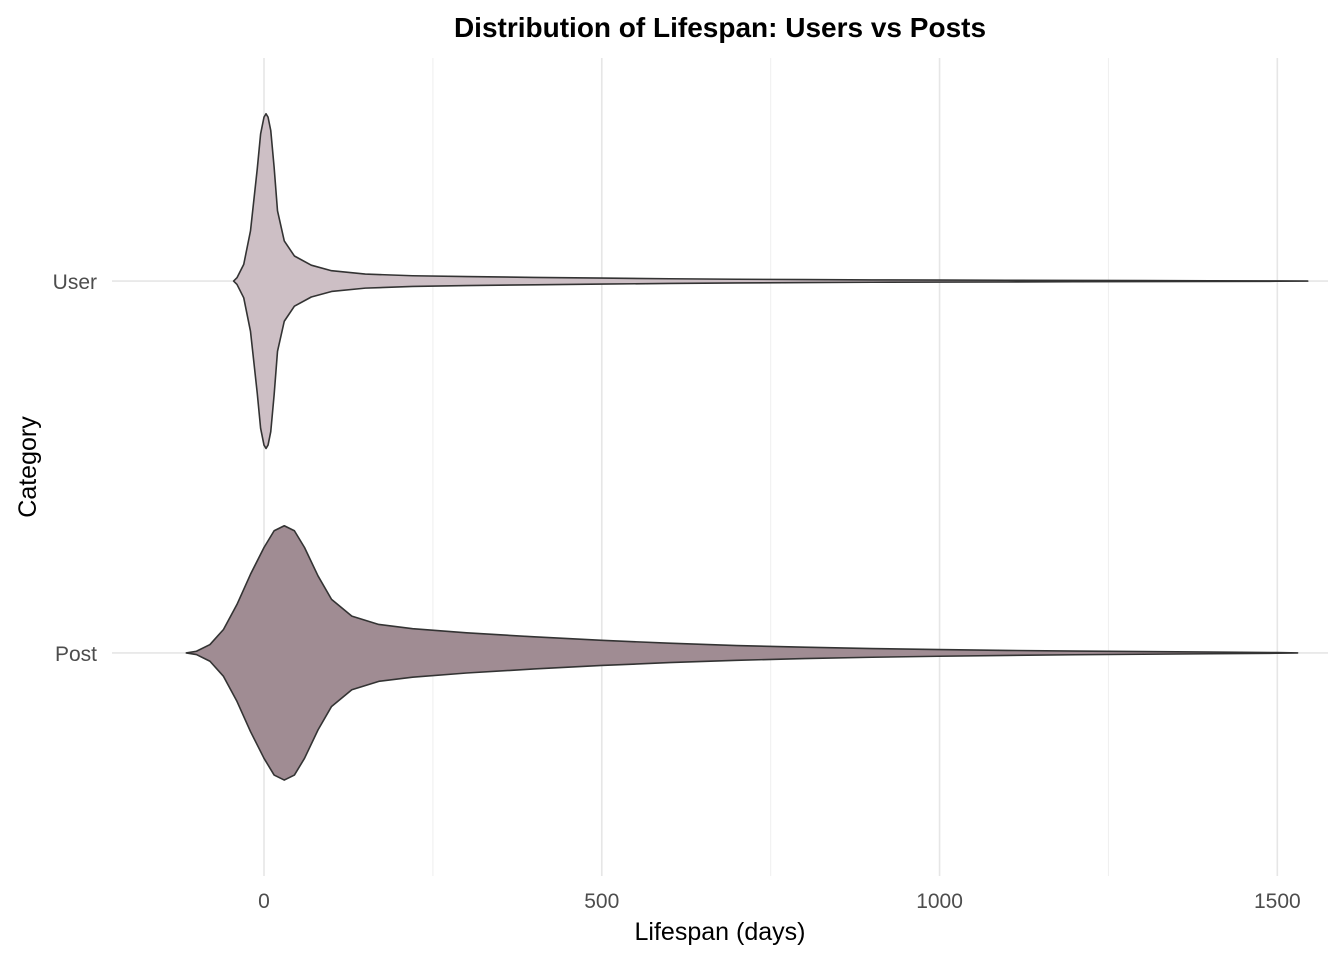 Image resolution: width=1344 pixels, height=960 pixels. I want to click on x-tick-label-2: 1000, so click(939, 901).